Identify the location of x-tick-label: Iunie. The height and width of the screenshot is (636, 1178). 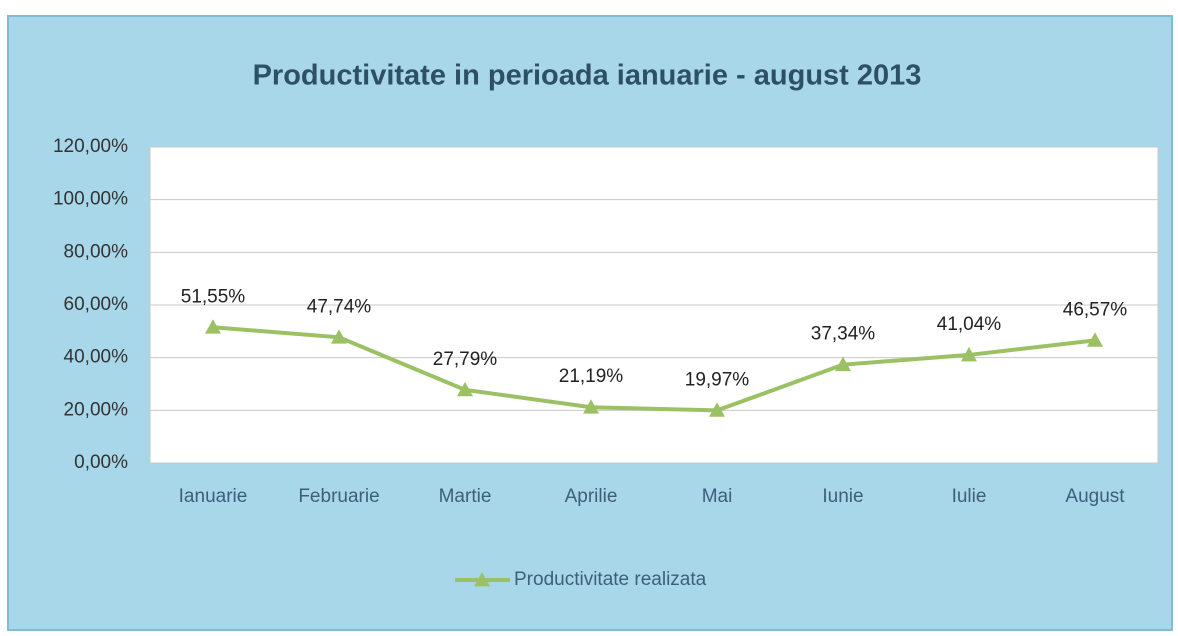
(842, 496).